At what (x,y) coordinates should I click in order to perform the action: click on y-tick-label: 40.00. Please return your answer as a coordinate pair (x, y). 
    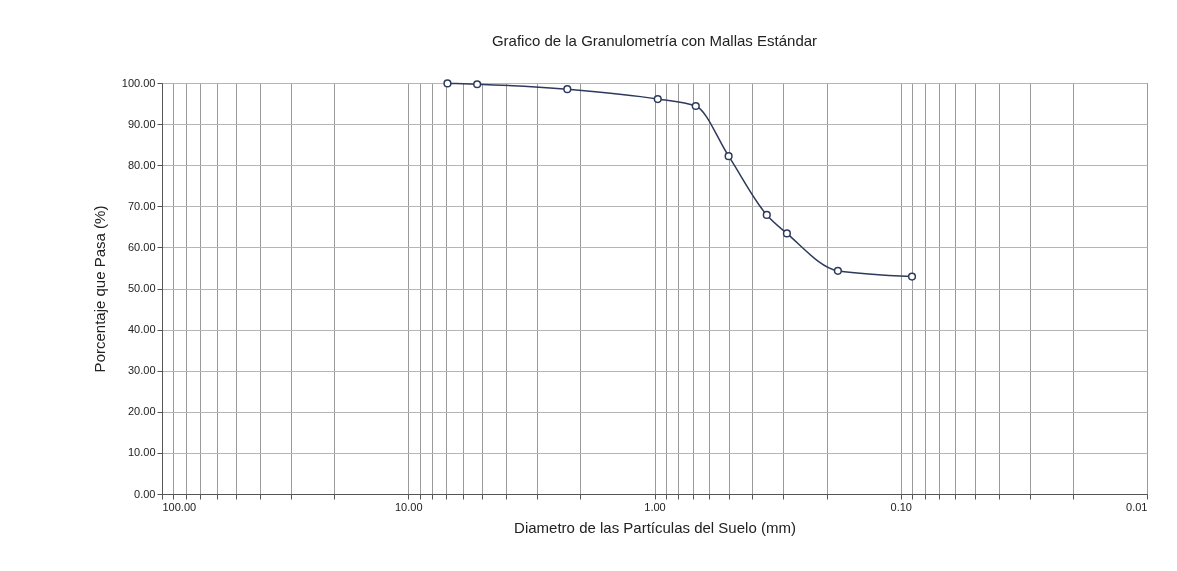
    Looking at the image, I should click on (141, 329).